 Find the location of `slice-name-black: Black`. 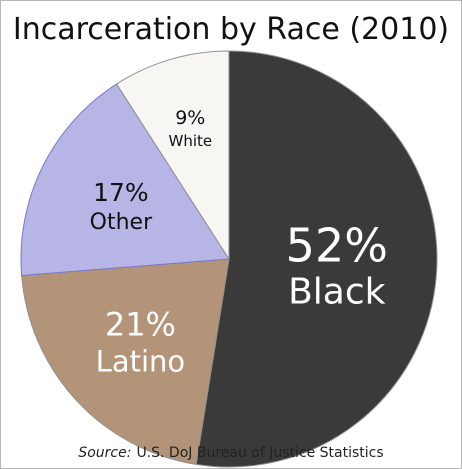

slice-name-black: Black is located at coordinates (337, 291).